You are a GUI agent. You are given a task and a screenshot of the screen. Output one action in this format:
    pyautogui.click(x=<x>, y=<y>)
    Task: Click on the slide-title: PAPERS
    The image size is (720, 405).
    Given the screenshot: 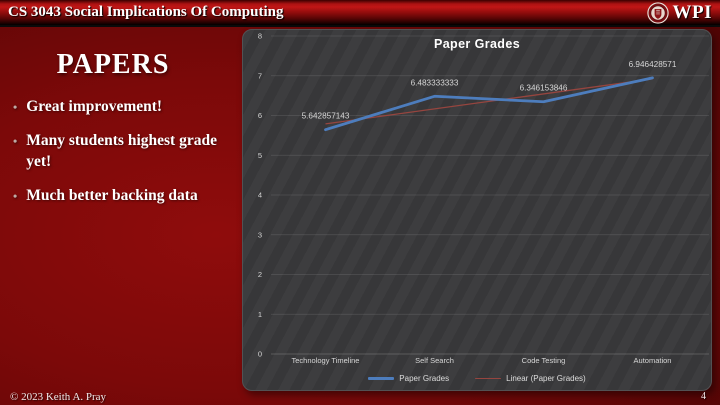 What is the action you would take?
    pyautogui.click(x=113, y=64)
    